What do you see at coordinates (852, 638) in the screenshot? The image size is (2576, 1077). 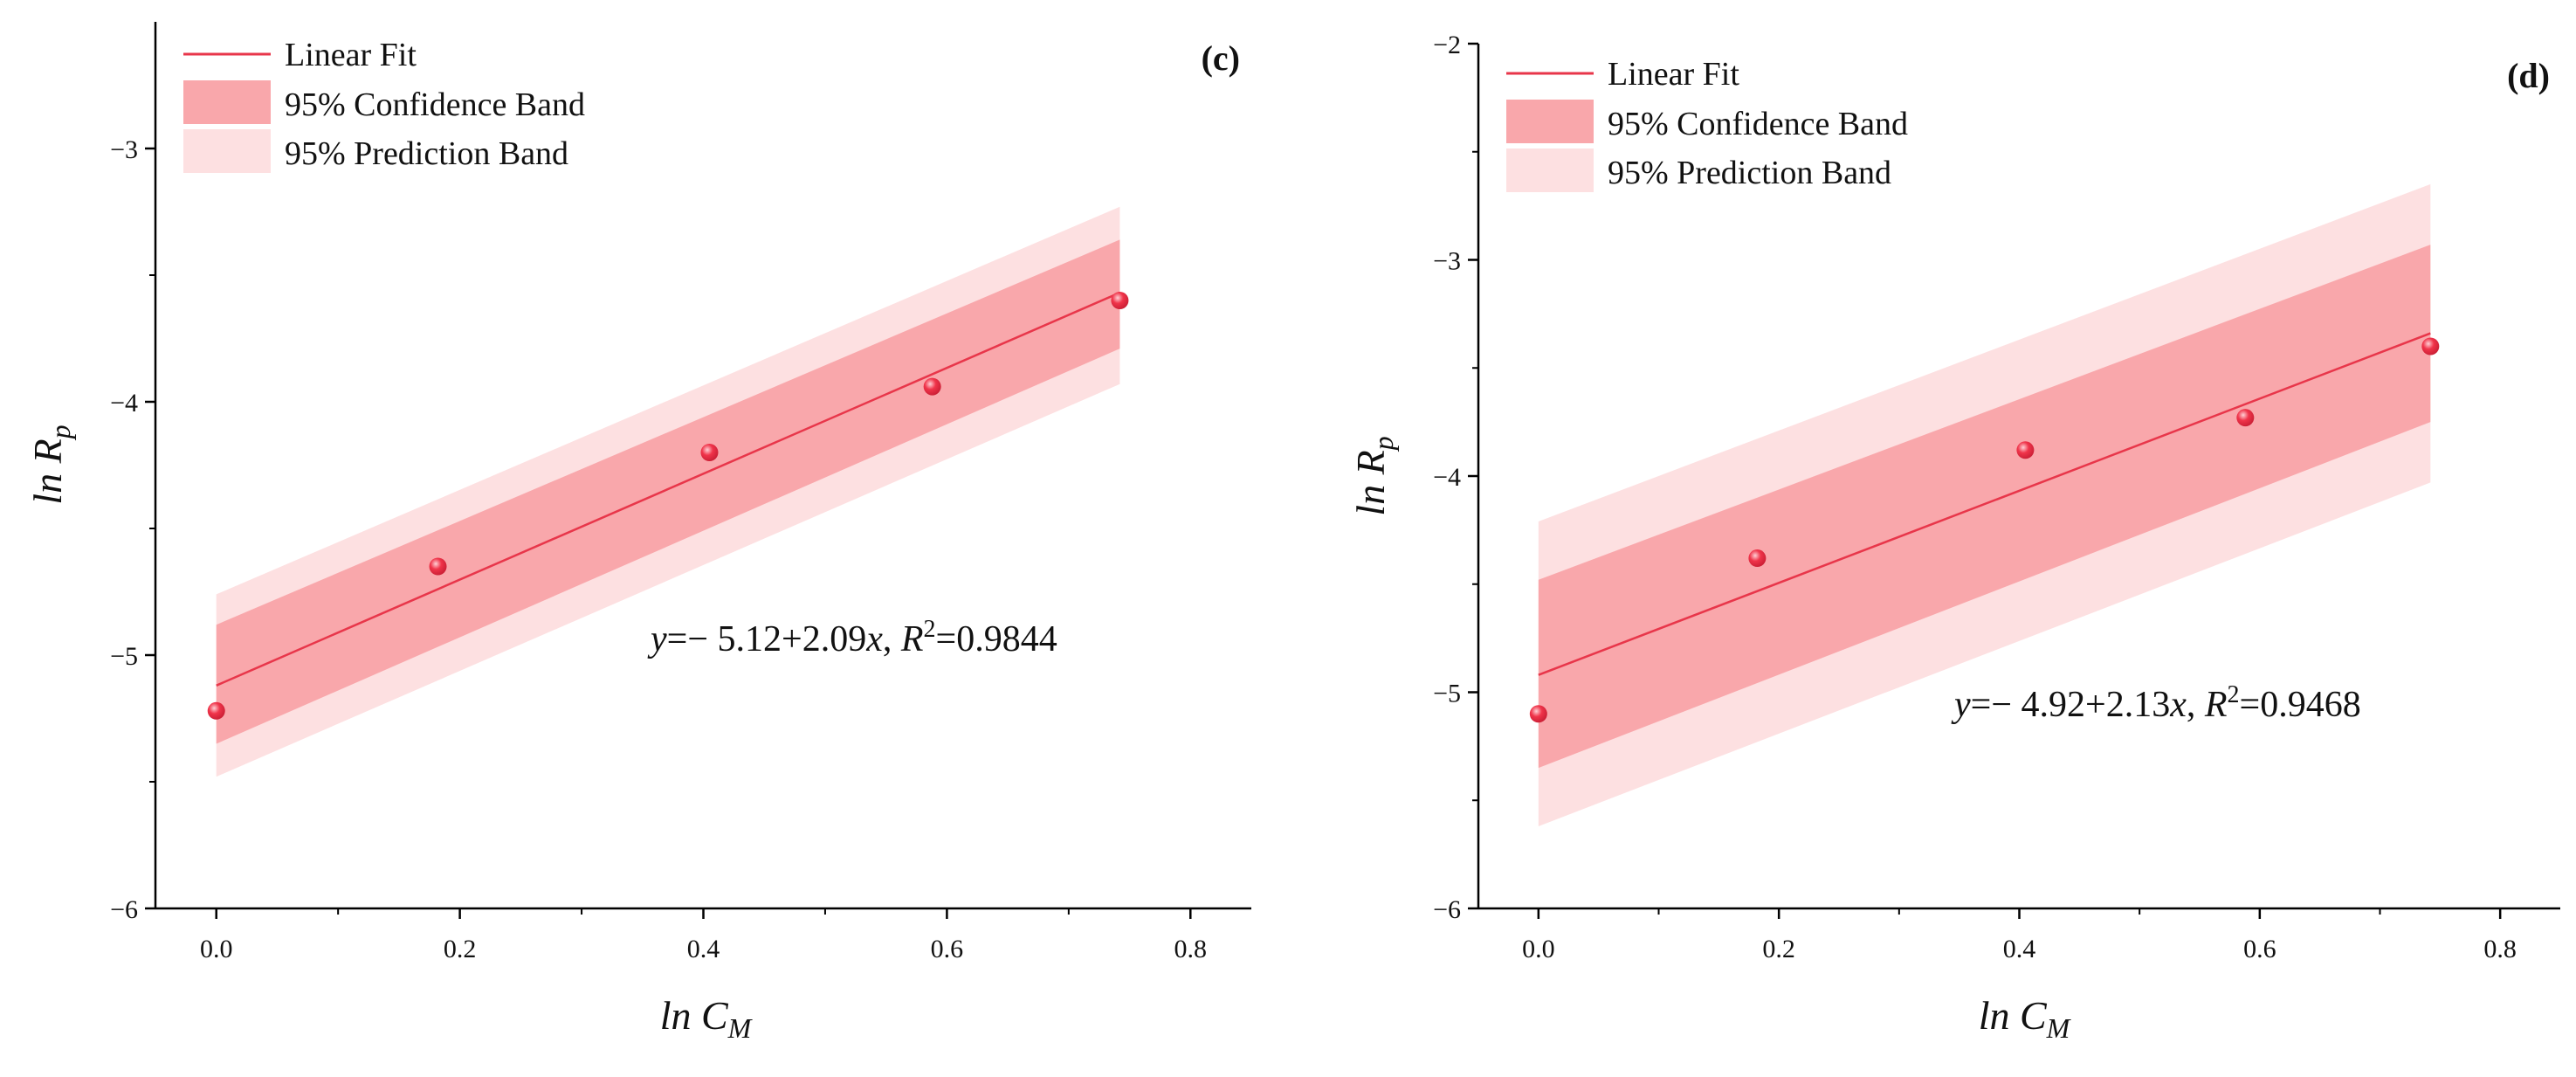 I see `fit-equation: y=− 5.12+2.09x, R2=0.9844` at bounding box center [852, 638].